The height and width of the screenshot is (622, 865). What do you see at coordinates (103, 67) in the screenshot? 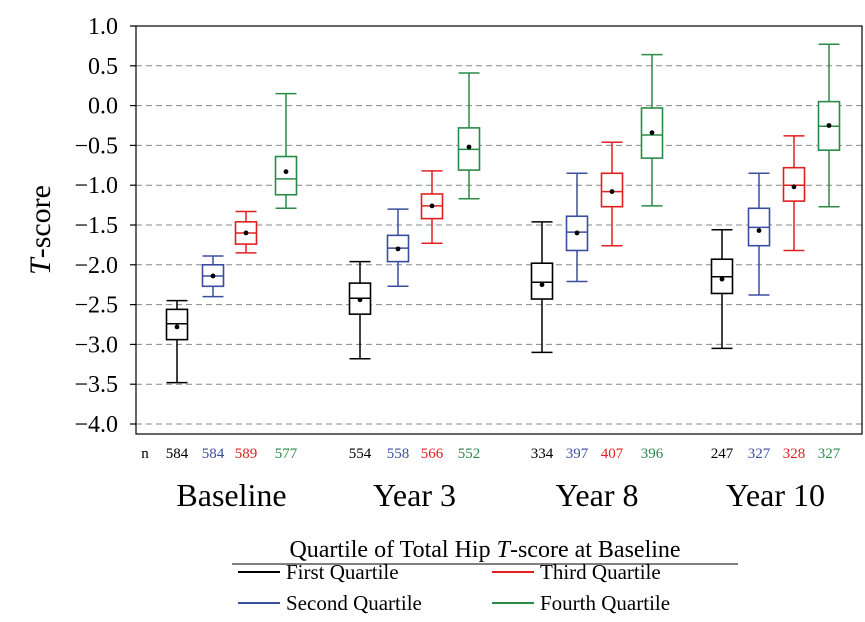
I see `y-tick-label: 0.5` at bounding box center [103, 67].